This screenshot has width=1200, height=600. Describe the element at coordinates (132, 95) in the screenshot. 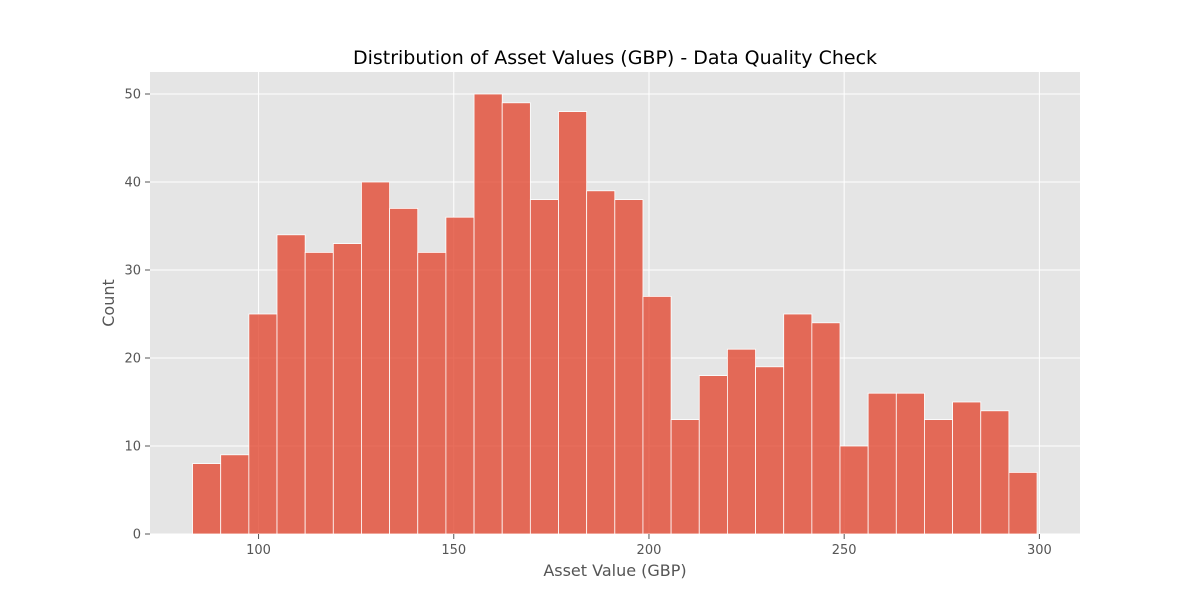

I see `y-tick-label: 50` at that location.